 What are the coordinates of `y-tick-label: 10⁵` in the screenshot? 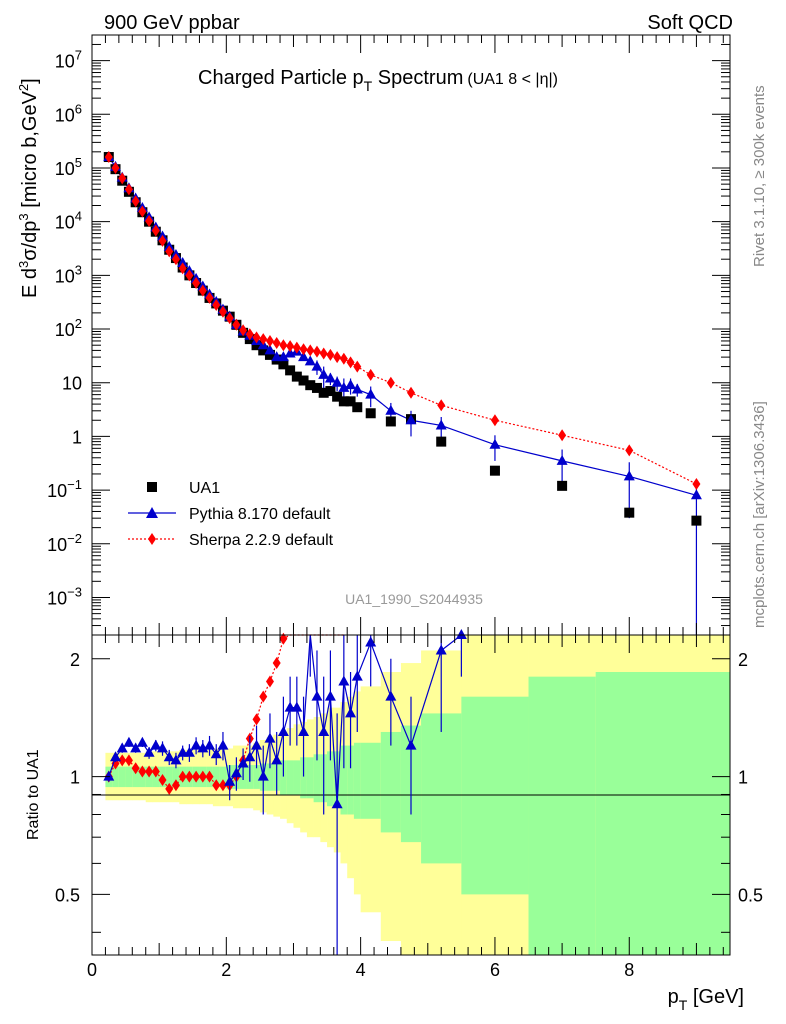 It's located at (68, 167).